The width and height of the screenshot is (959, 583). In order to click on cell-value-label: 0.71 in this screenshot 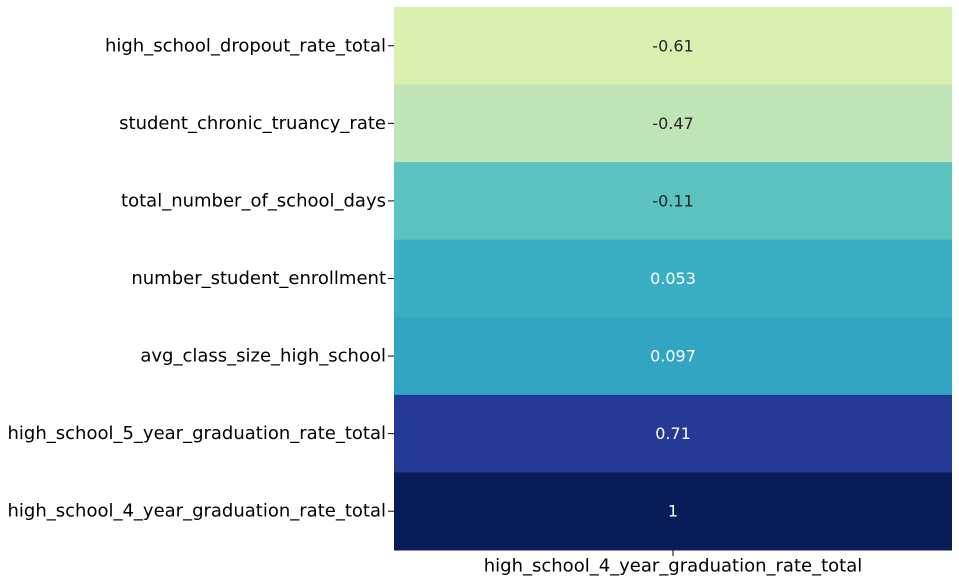, I will do `click(673, 433)`.